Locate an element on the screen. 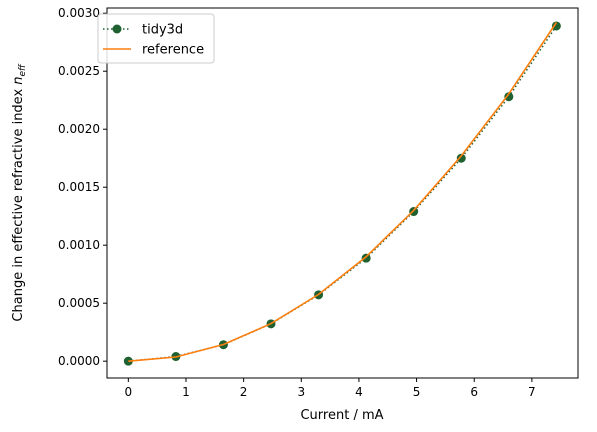 This screenshot has height=432, width=597. legend: tidy3d reference is located at coordinates (156, 38).